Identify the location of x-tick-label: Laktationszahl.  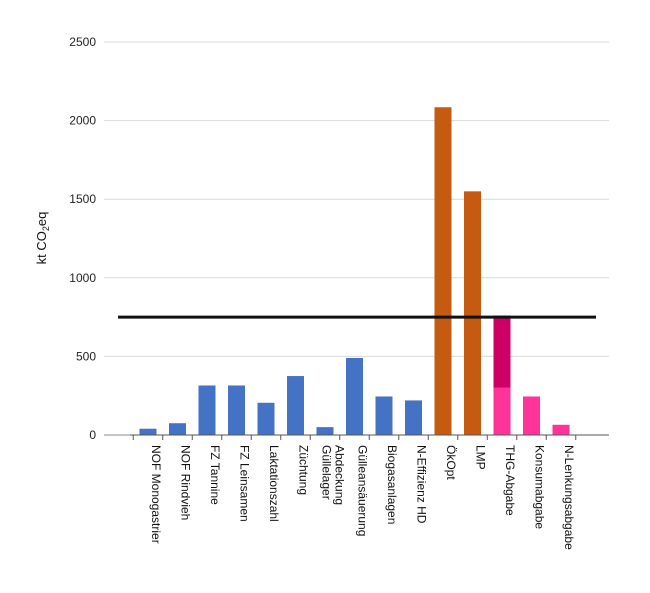
(274, 483).